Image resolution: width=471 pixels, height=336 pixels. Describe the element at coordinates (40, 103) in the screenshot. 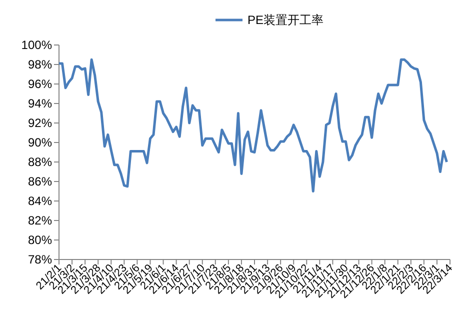

I see `y-tick-label: 94%` at that location.